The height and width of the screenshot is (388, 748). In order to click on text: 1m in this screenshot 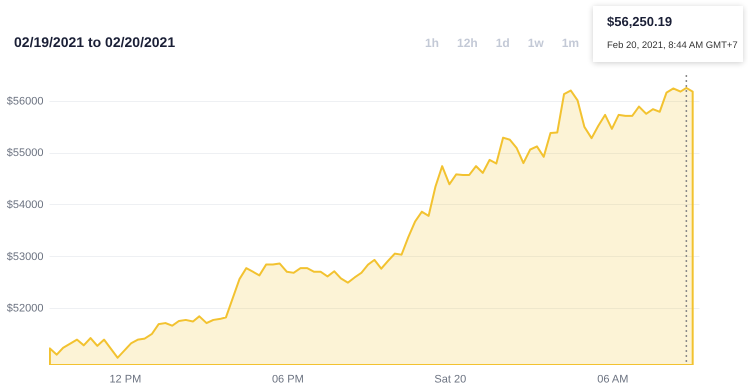, I will do `click(571, 43)`.